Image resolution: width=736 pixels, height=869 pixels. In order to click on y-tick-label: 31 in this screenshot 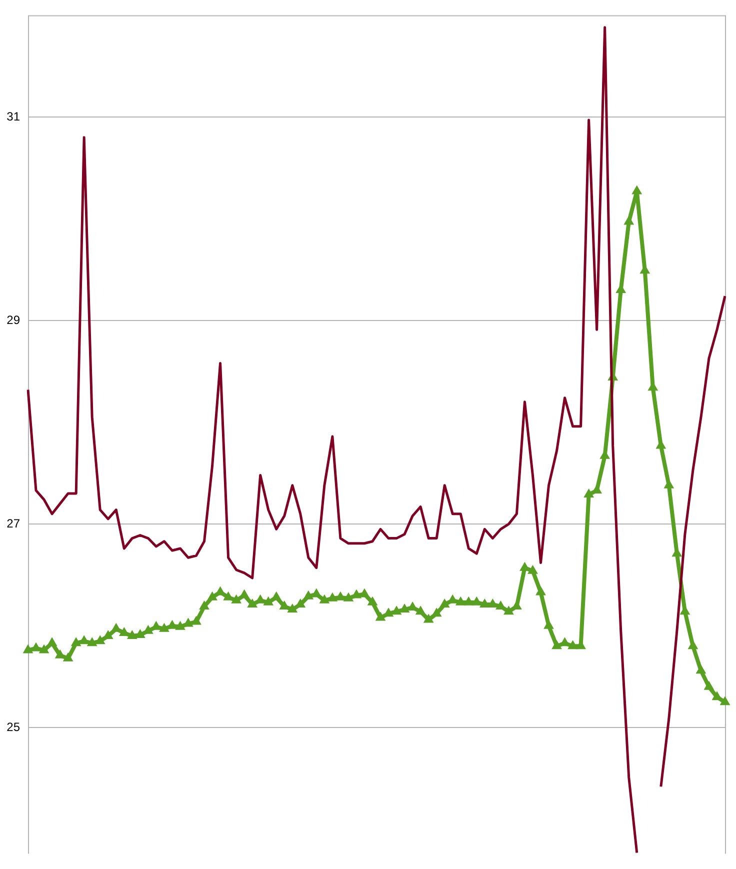, I will do `click(13, 116)`.